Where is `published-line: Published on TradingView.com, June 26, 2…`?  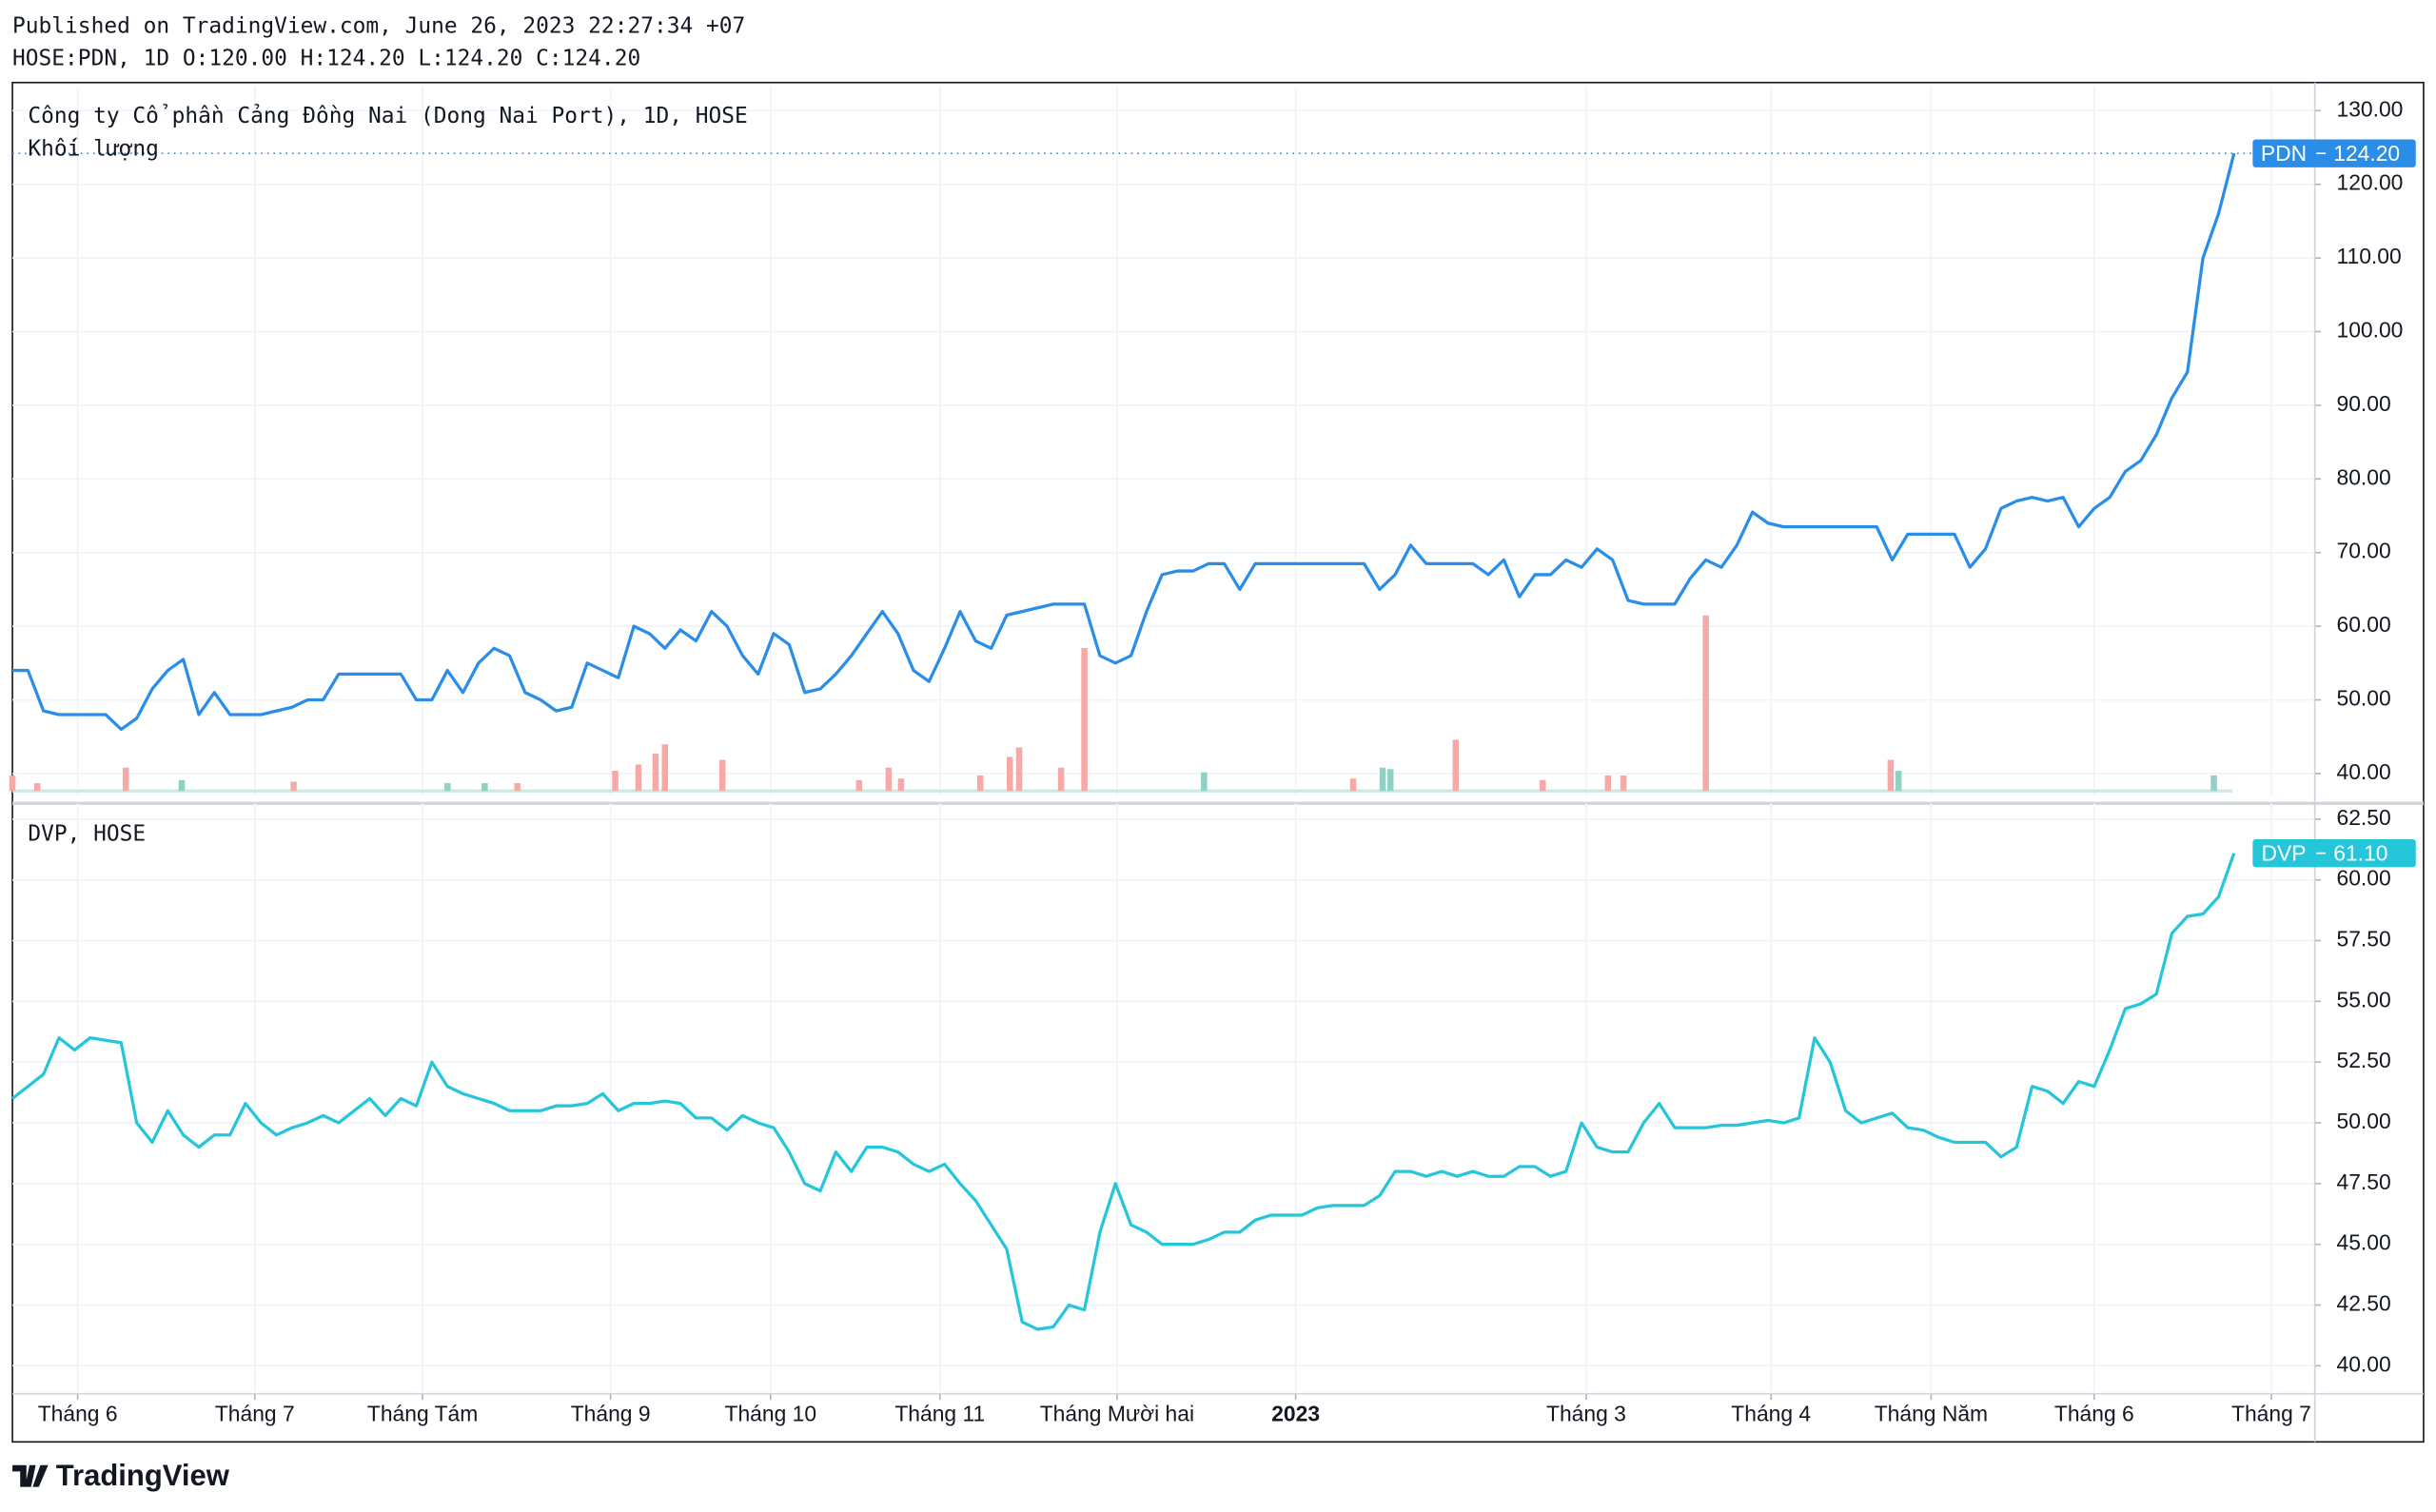
published-line: Published on TradingView.com, June 26, 2… is located at coordinates (378, 25).